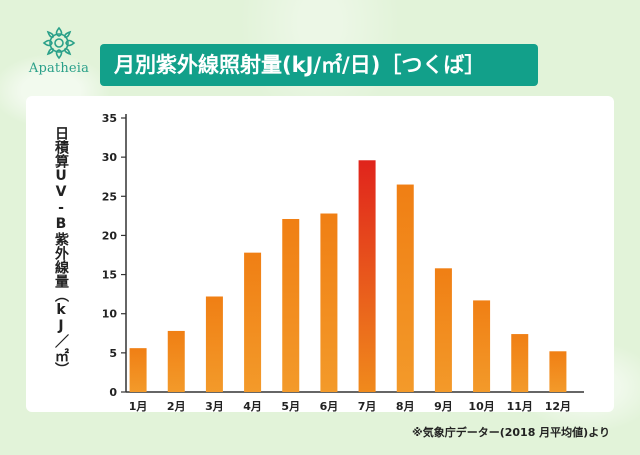 This screenshot has width=640, height=455. I want to click on y-tick-label: 20, so click(110, 235).